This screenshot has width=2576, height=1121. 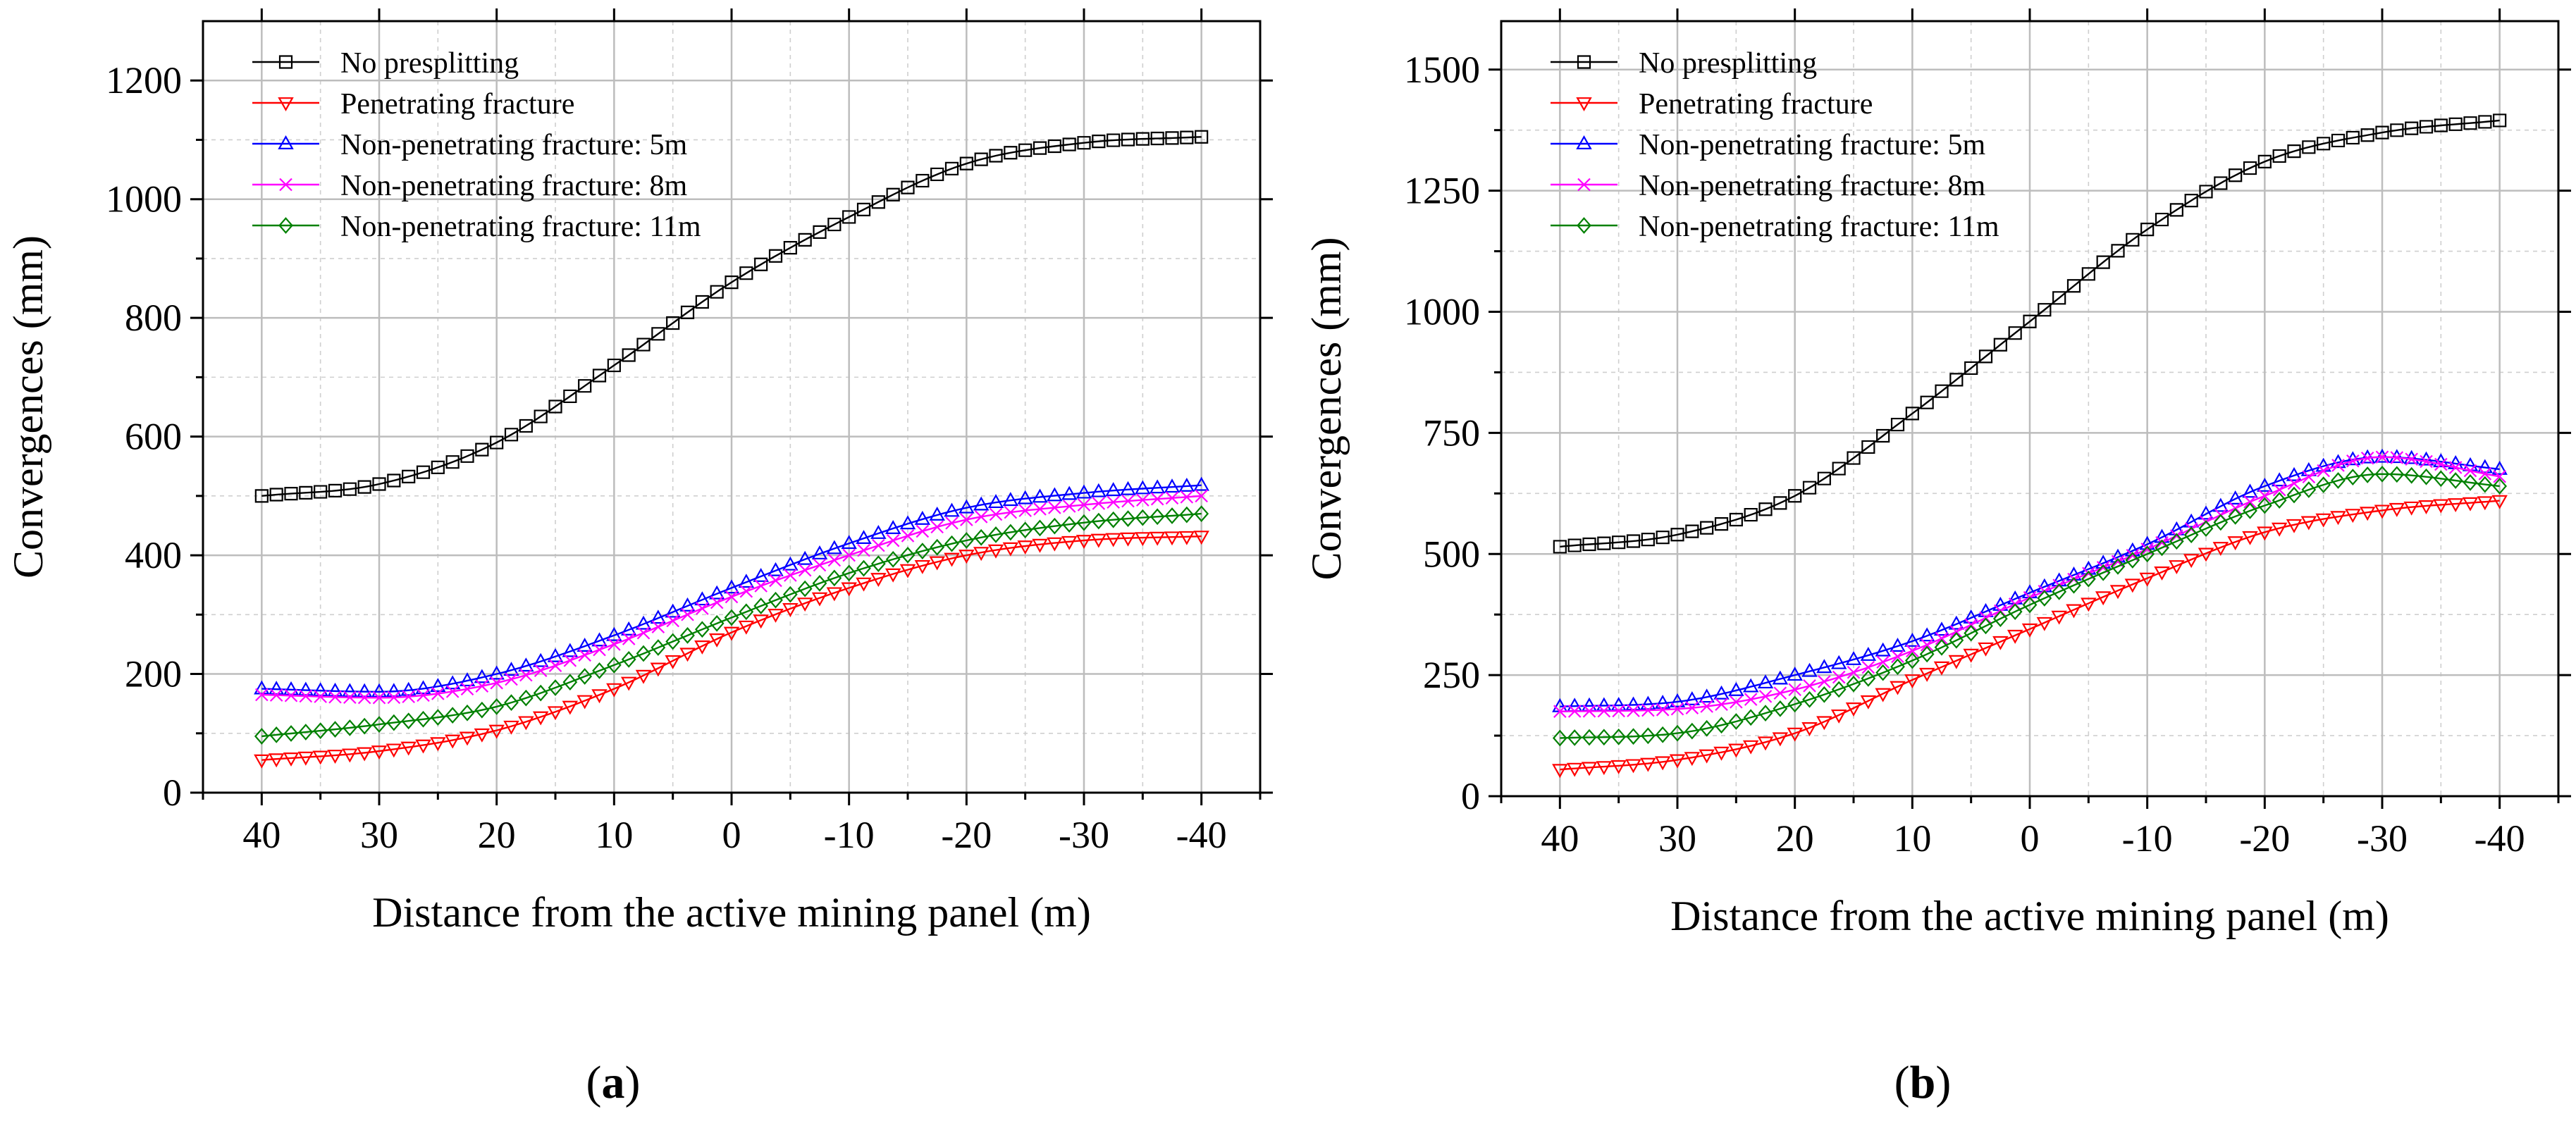 What do you see at coordinates (1442, 312) in the screenshot?
I see `y-tick-label: 1000` at bounding box center [1442, 312].